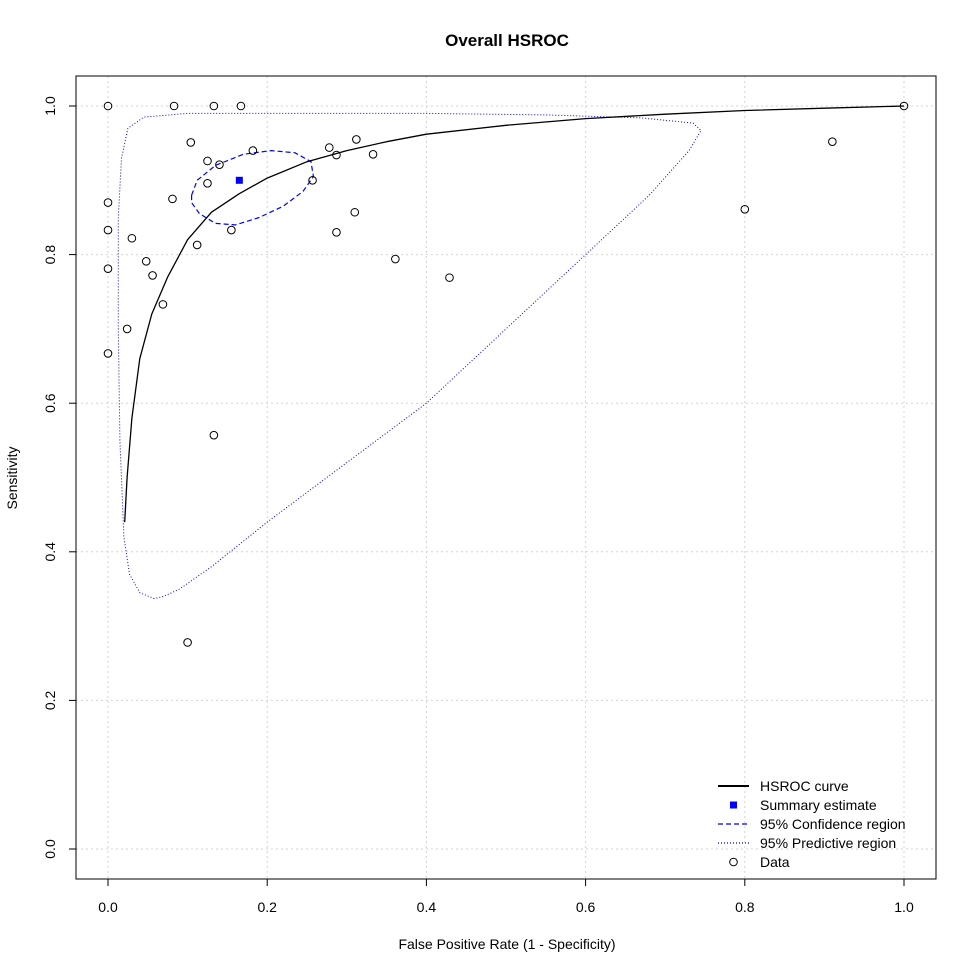  Describe the element at coordinates (733, 862) in the screenshot. I see `legend-swatch-circle` at that location.